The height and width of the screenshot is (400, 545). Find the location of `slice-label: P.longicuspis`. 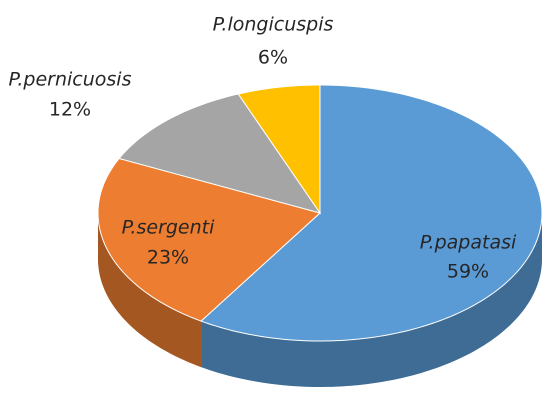

slice-label: P.longicuspis is located at coordinates (273, 25).